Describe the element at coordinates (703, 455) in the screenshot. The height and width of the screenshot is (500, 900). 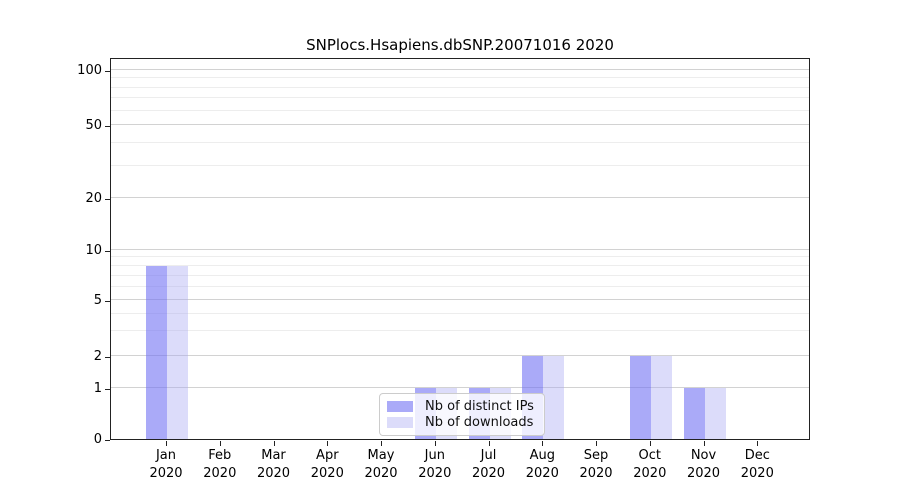
I see `x-tick-label-month: Nov` at that location.